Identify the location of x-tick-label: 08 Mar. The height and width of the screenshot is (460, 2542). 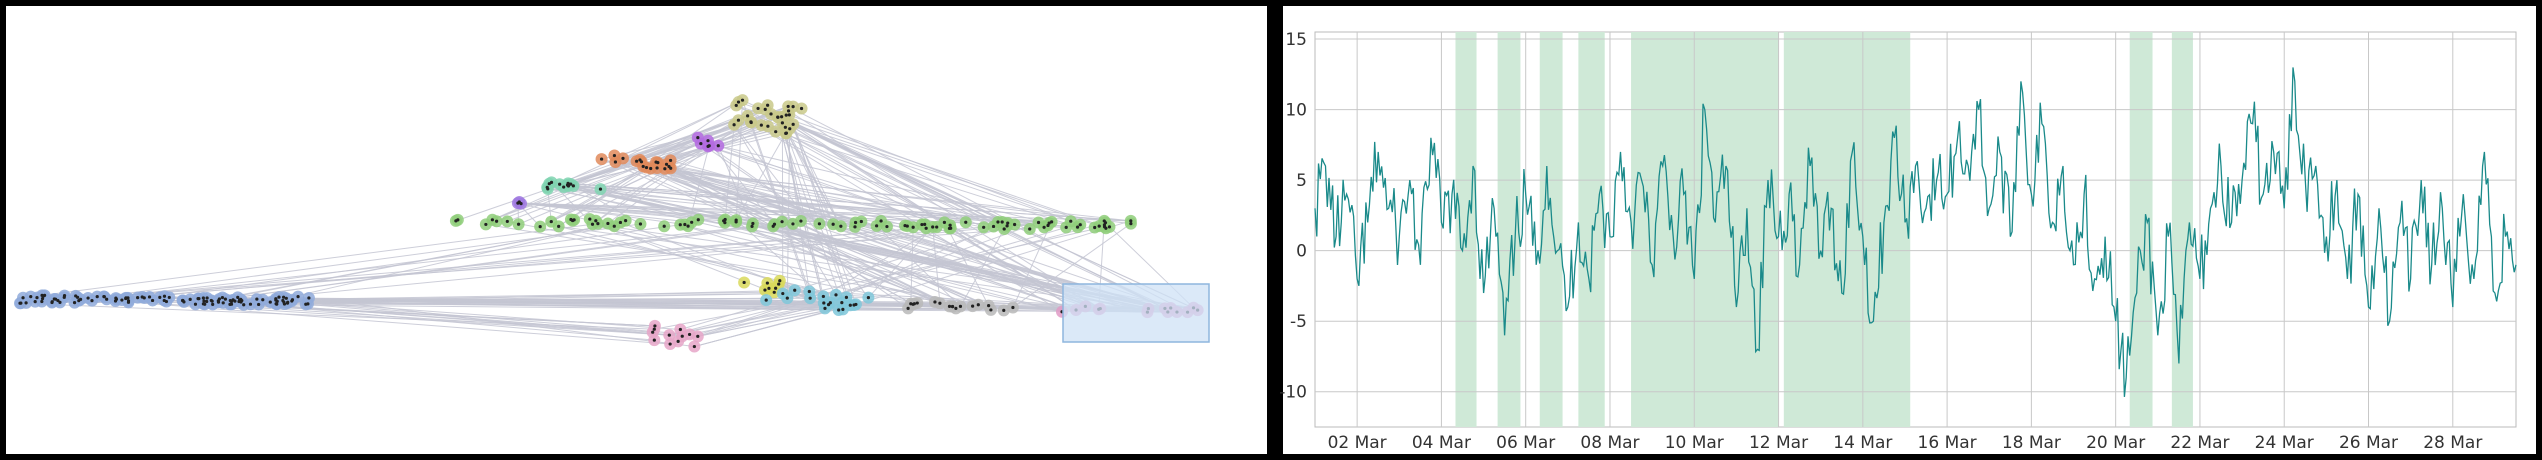
(1609, 443).